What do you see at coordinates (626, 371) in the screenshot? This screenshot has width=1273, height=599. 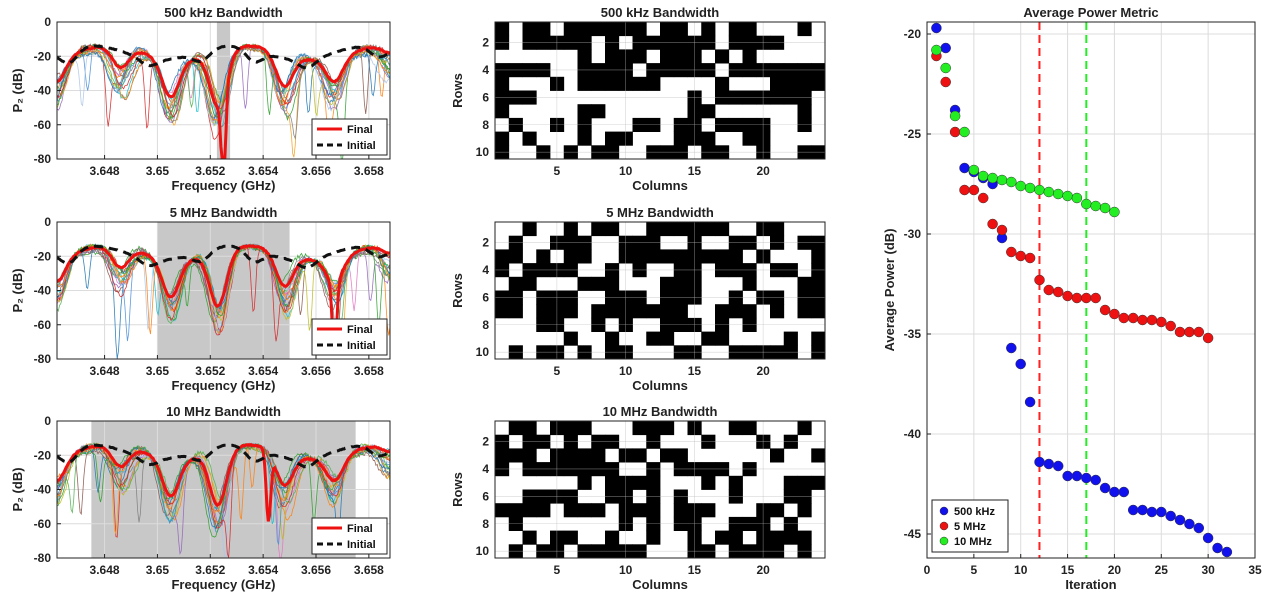 I see `x-tick-label: 10` at bounding box center [626, 371].